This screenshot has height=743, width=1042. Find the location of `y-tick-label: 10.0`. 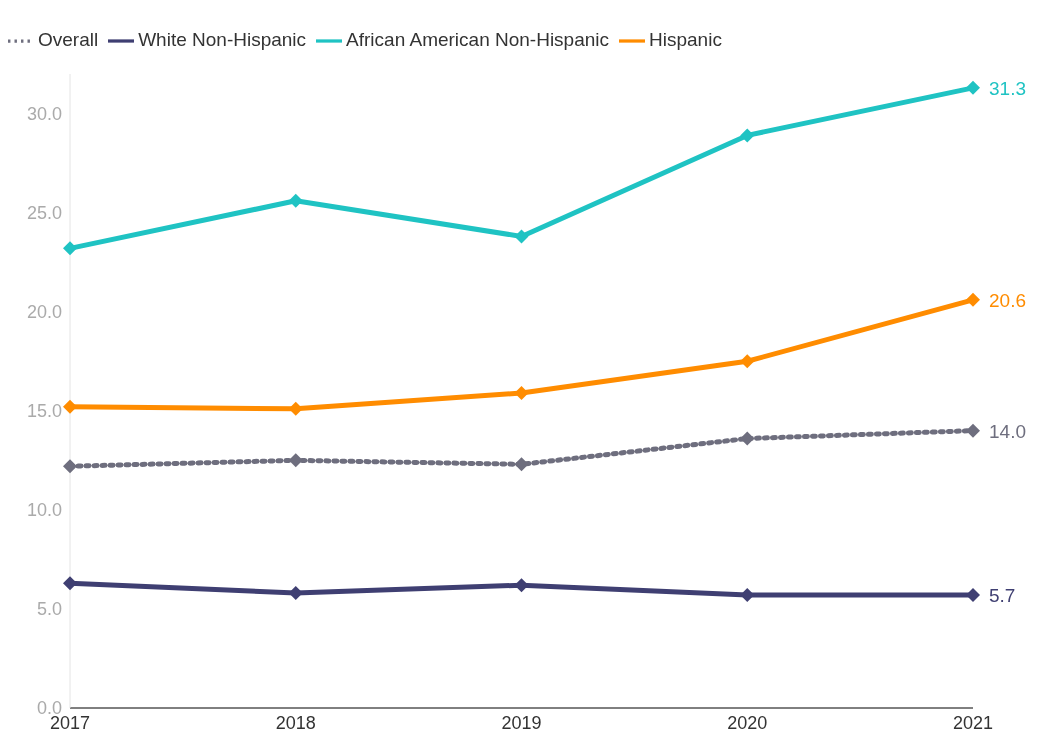

y-tick-label: 10.0 is located at coordinates (44, 510).